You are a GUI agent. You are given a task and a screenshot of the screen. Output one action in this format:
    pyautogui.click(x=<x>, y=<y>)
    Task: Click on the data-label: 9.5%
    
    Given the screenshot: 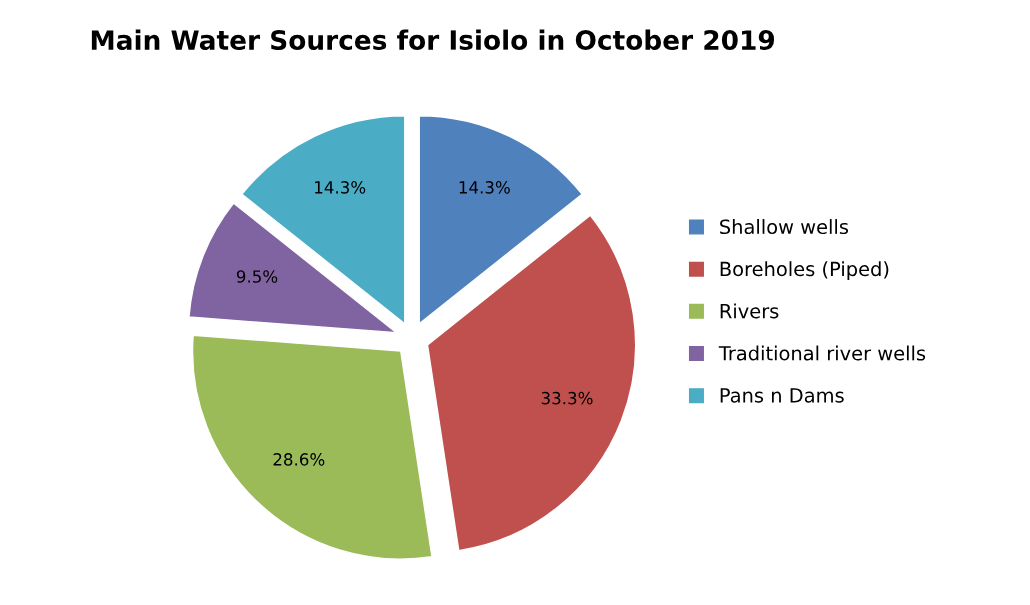 What is the action you would take?
    pyautogui.click(x=257, y=276)
    